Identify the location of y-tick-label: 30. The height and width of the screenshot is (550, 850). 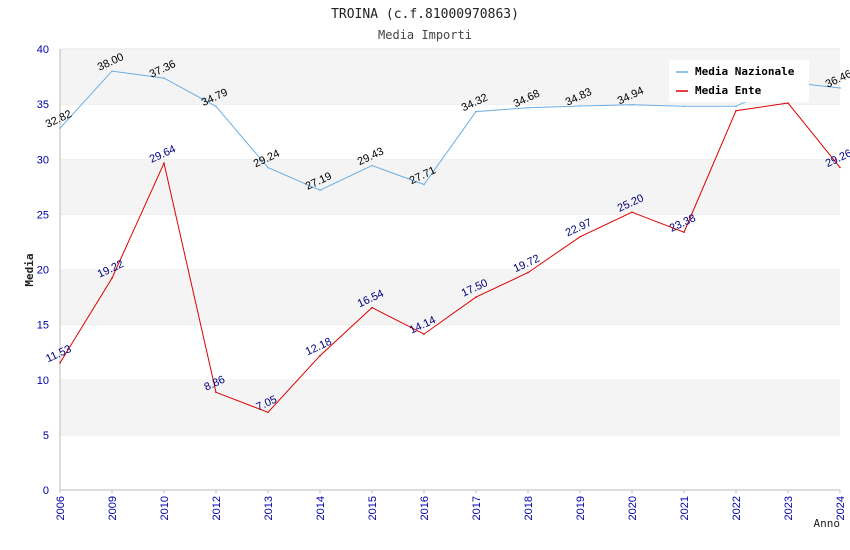
(43, 160).